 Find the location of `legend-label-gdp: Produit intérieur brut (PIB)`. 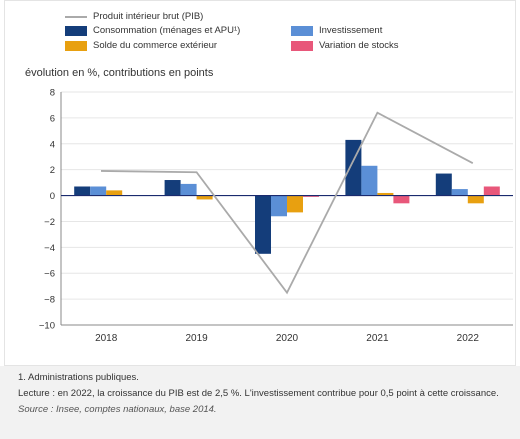

legend-label-gdp: Produit intérieur brut (PIB) is located at coordinates (148, 16).